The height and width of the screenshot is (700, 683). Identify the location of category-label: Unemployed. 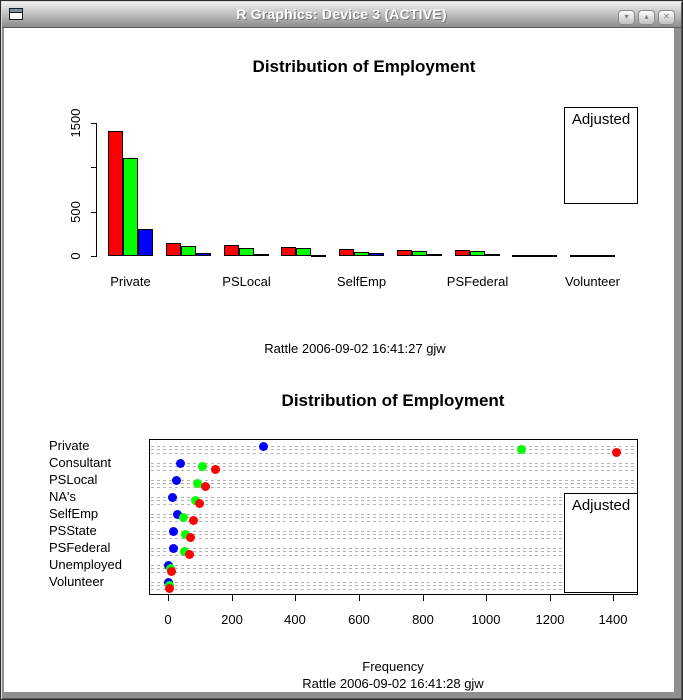
(85, 564).